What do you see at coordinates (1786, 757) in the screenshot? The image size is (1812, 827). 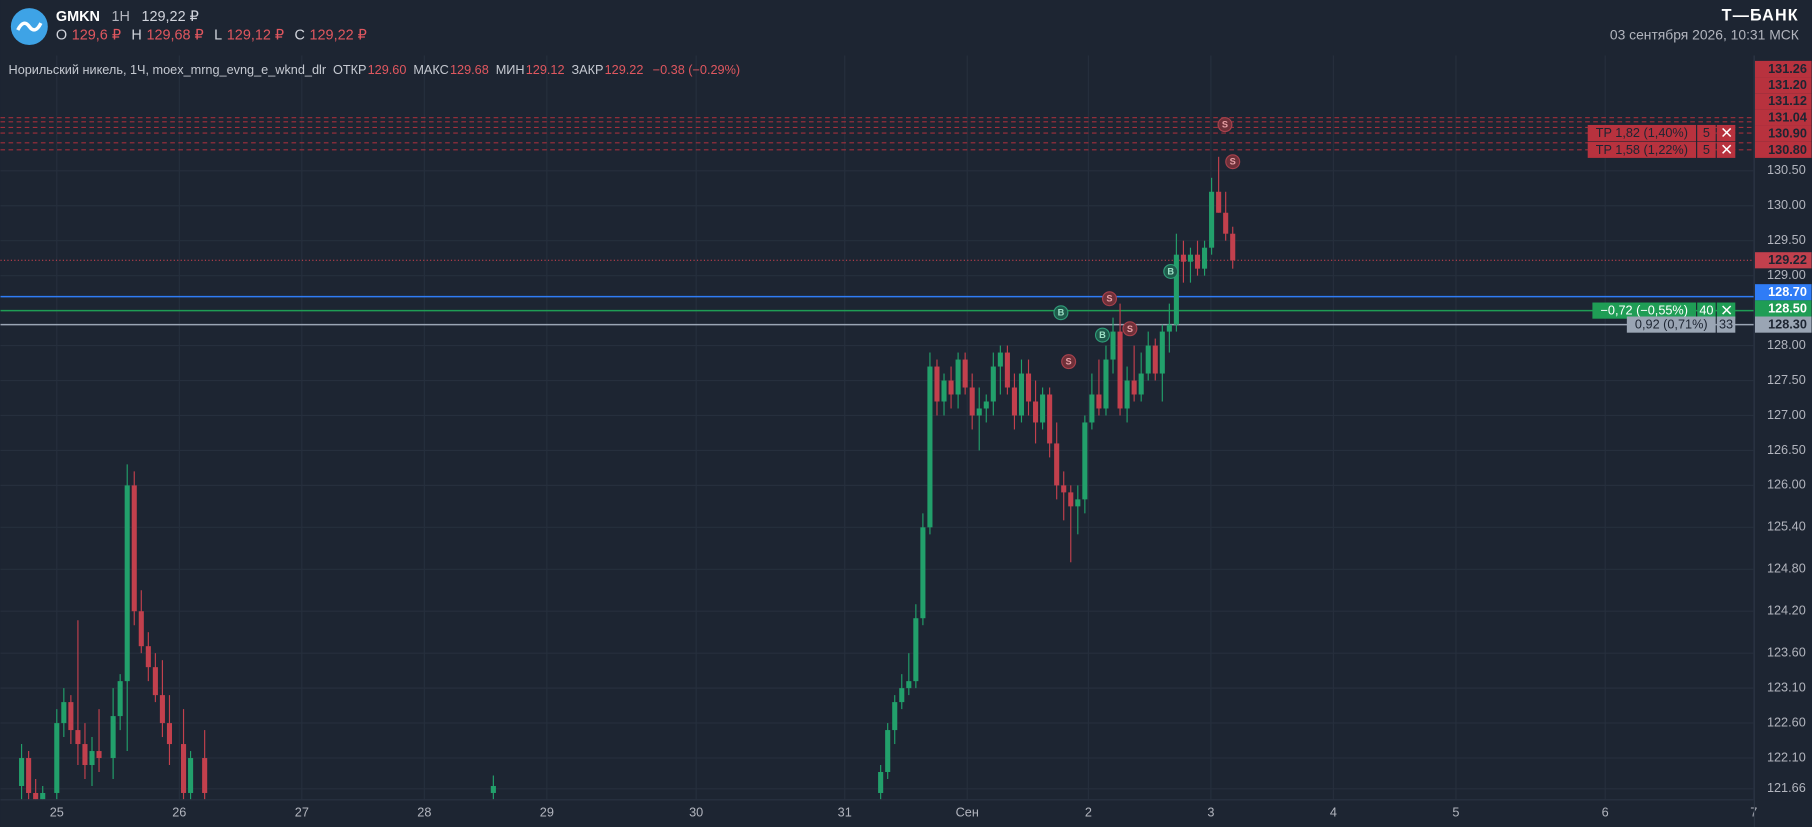 I see `y-tick-label: 122.10` at bounding box center [1786, 757].